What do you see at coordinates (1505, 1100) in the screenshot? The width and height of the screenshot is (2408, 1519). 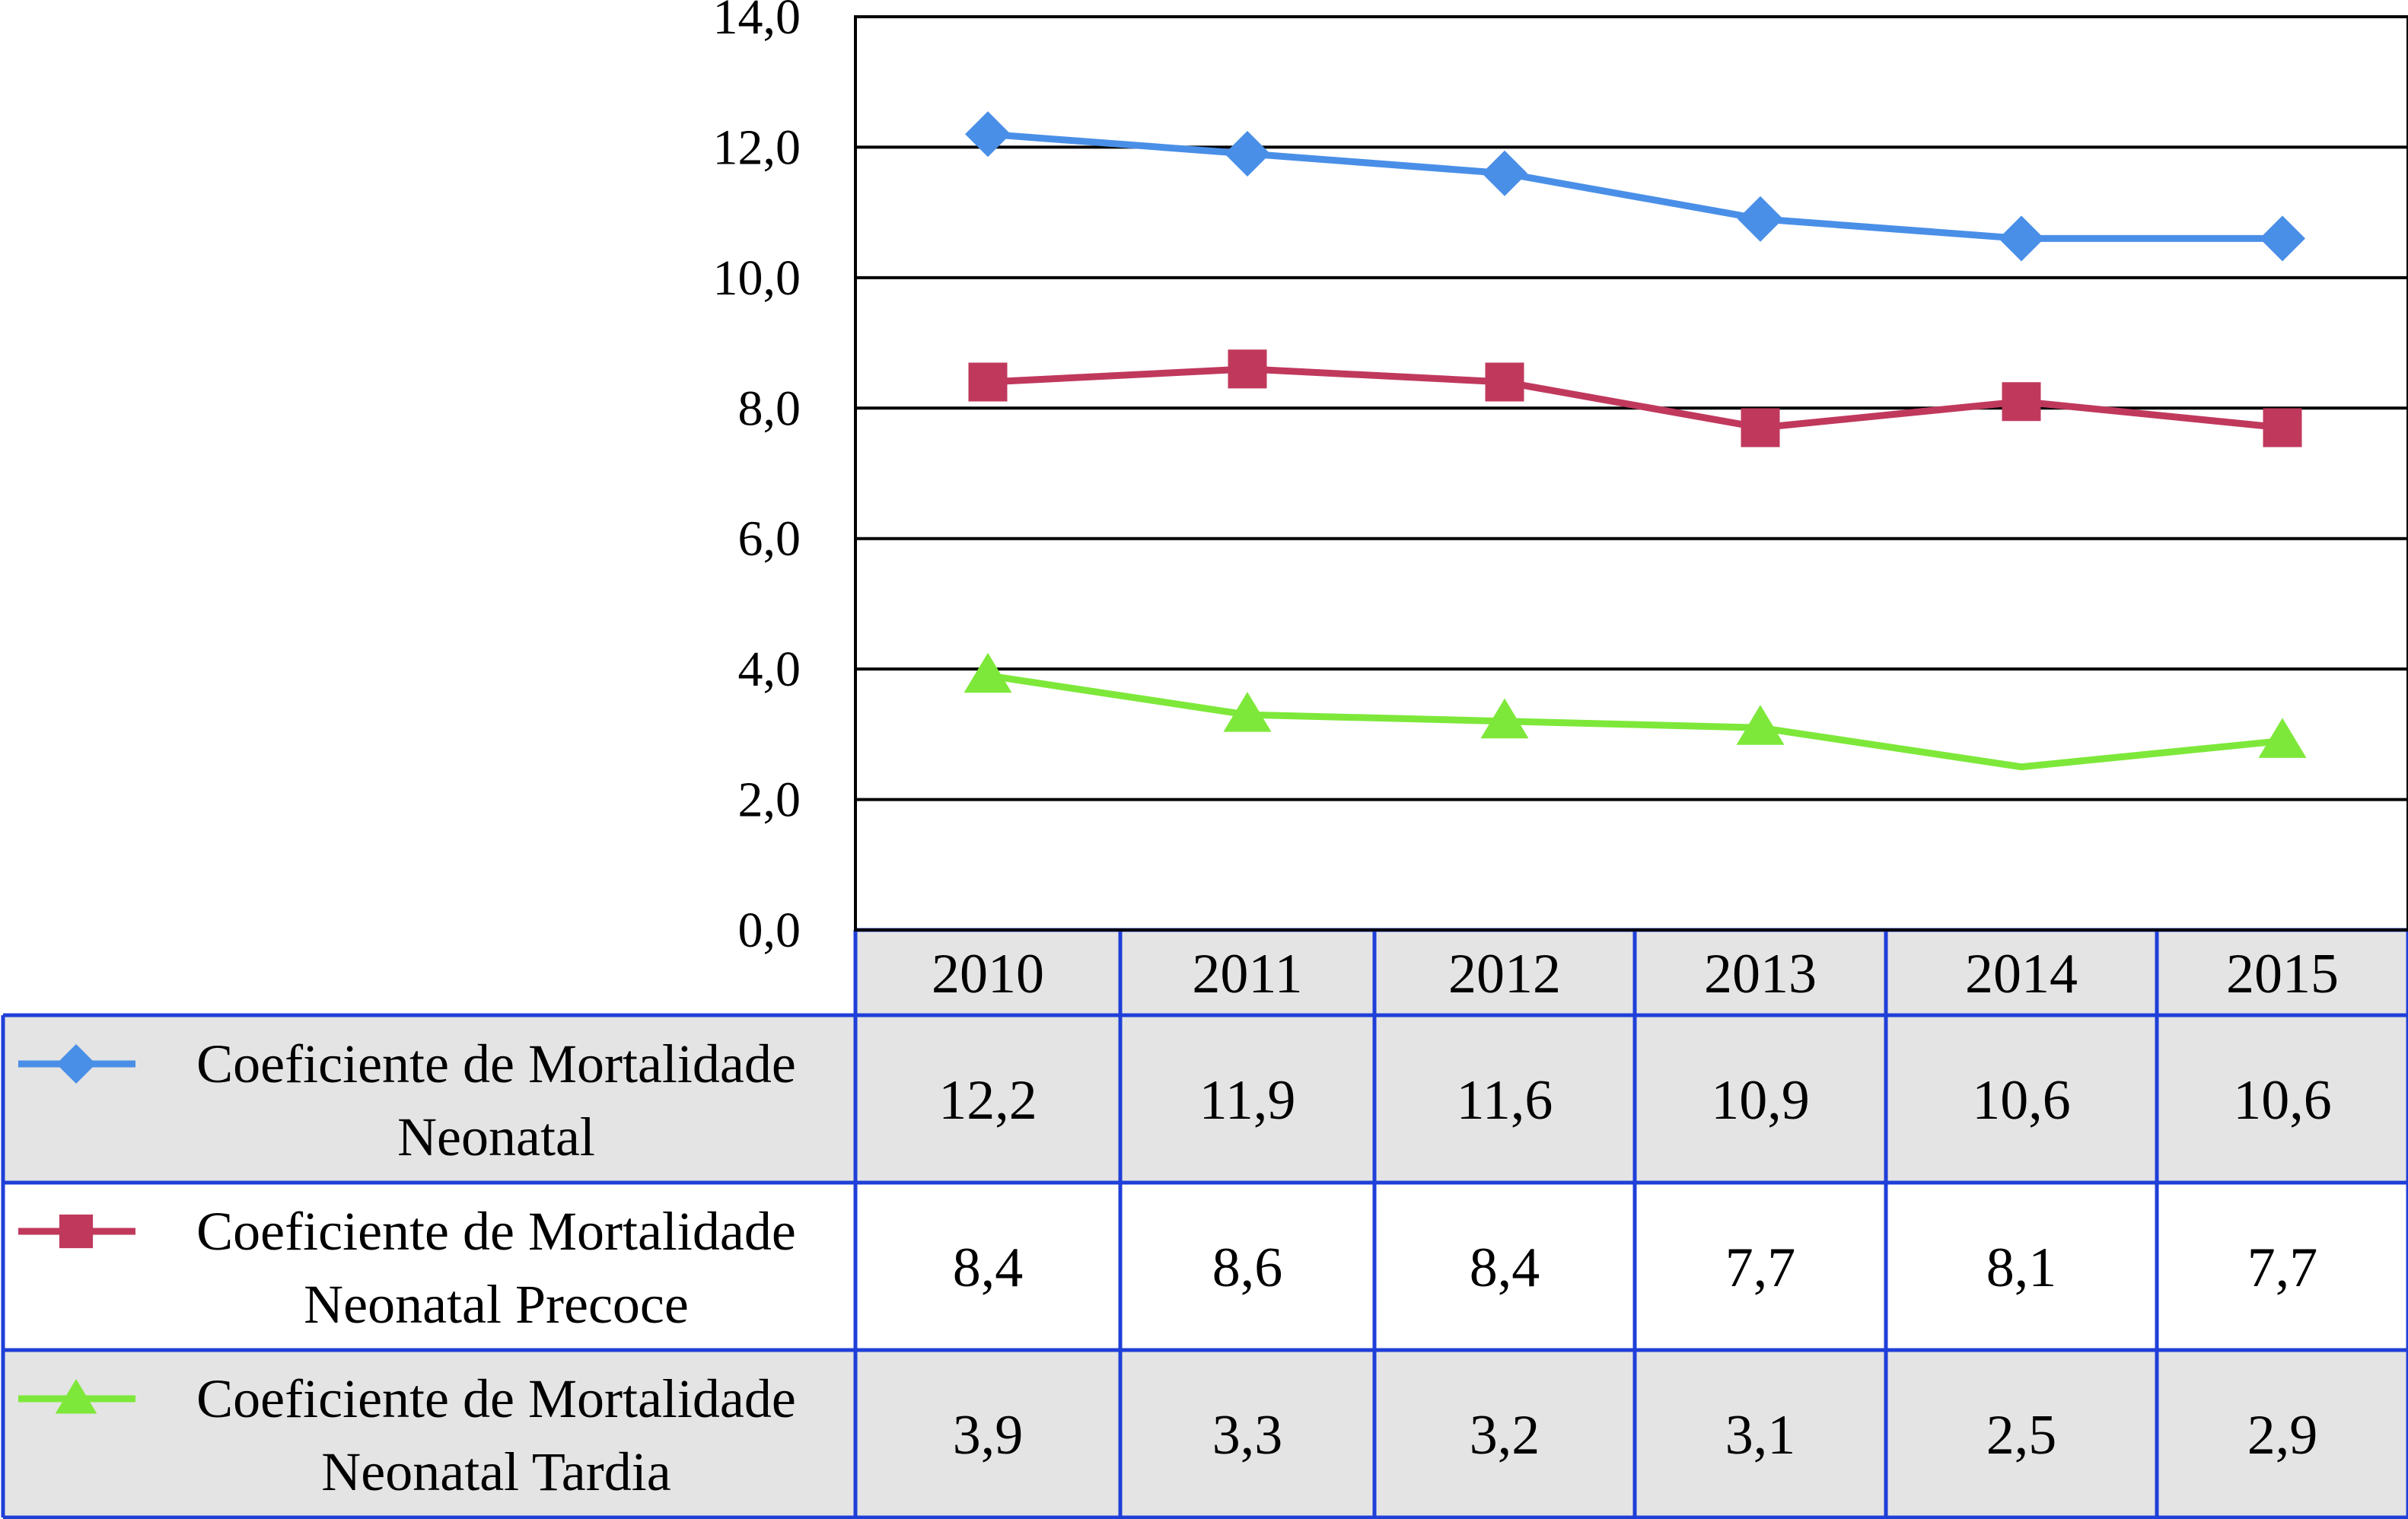 I see `table-cell-value: 11,6` at bounding box center [1505, 1100].